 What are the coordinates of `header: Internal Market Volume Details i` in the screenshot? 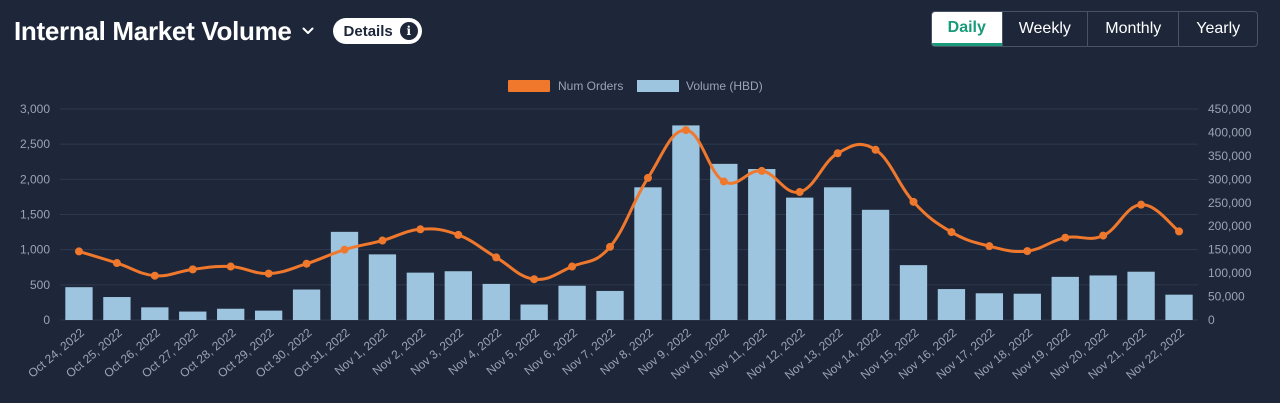 It's located at (218, 31).